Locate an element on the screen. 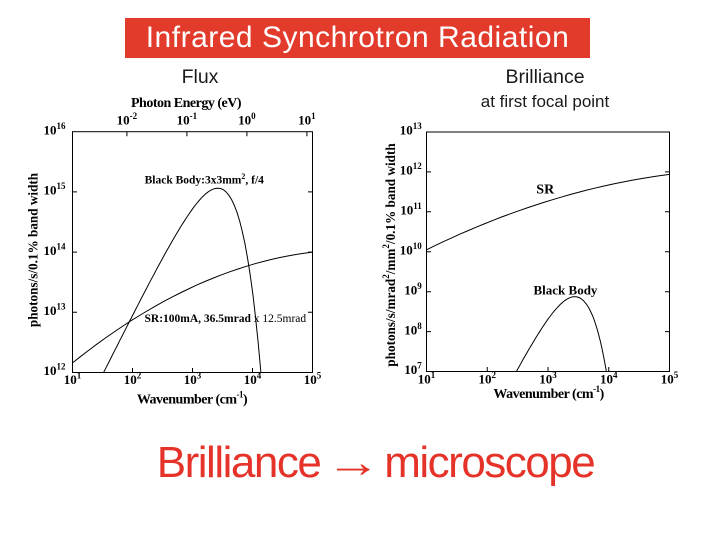  svg-text: 10⁰ is located at coordinates (247, 119).